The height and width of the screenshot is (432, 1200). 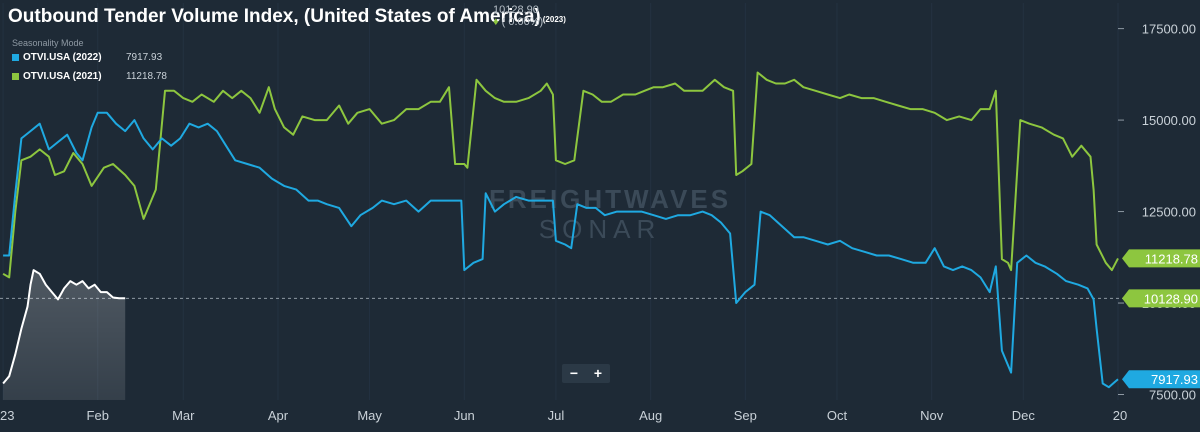 What do you see at coordinates (600, 229) in the screenshot?
I see `watermark-line2: SONAR` at bounding box center [600, 229].